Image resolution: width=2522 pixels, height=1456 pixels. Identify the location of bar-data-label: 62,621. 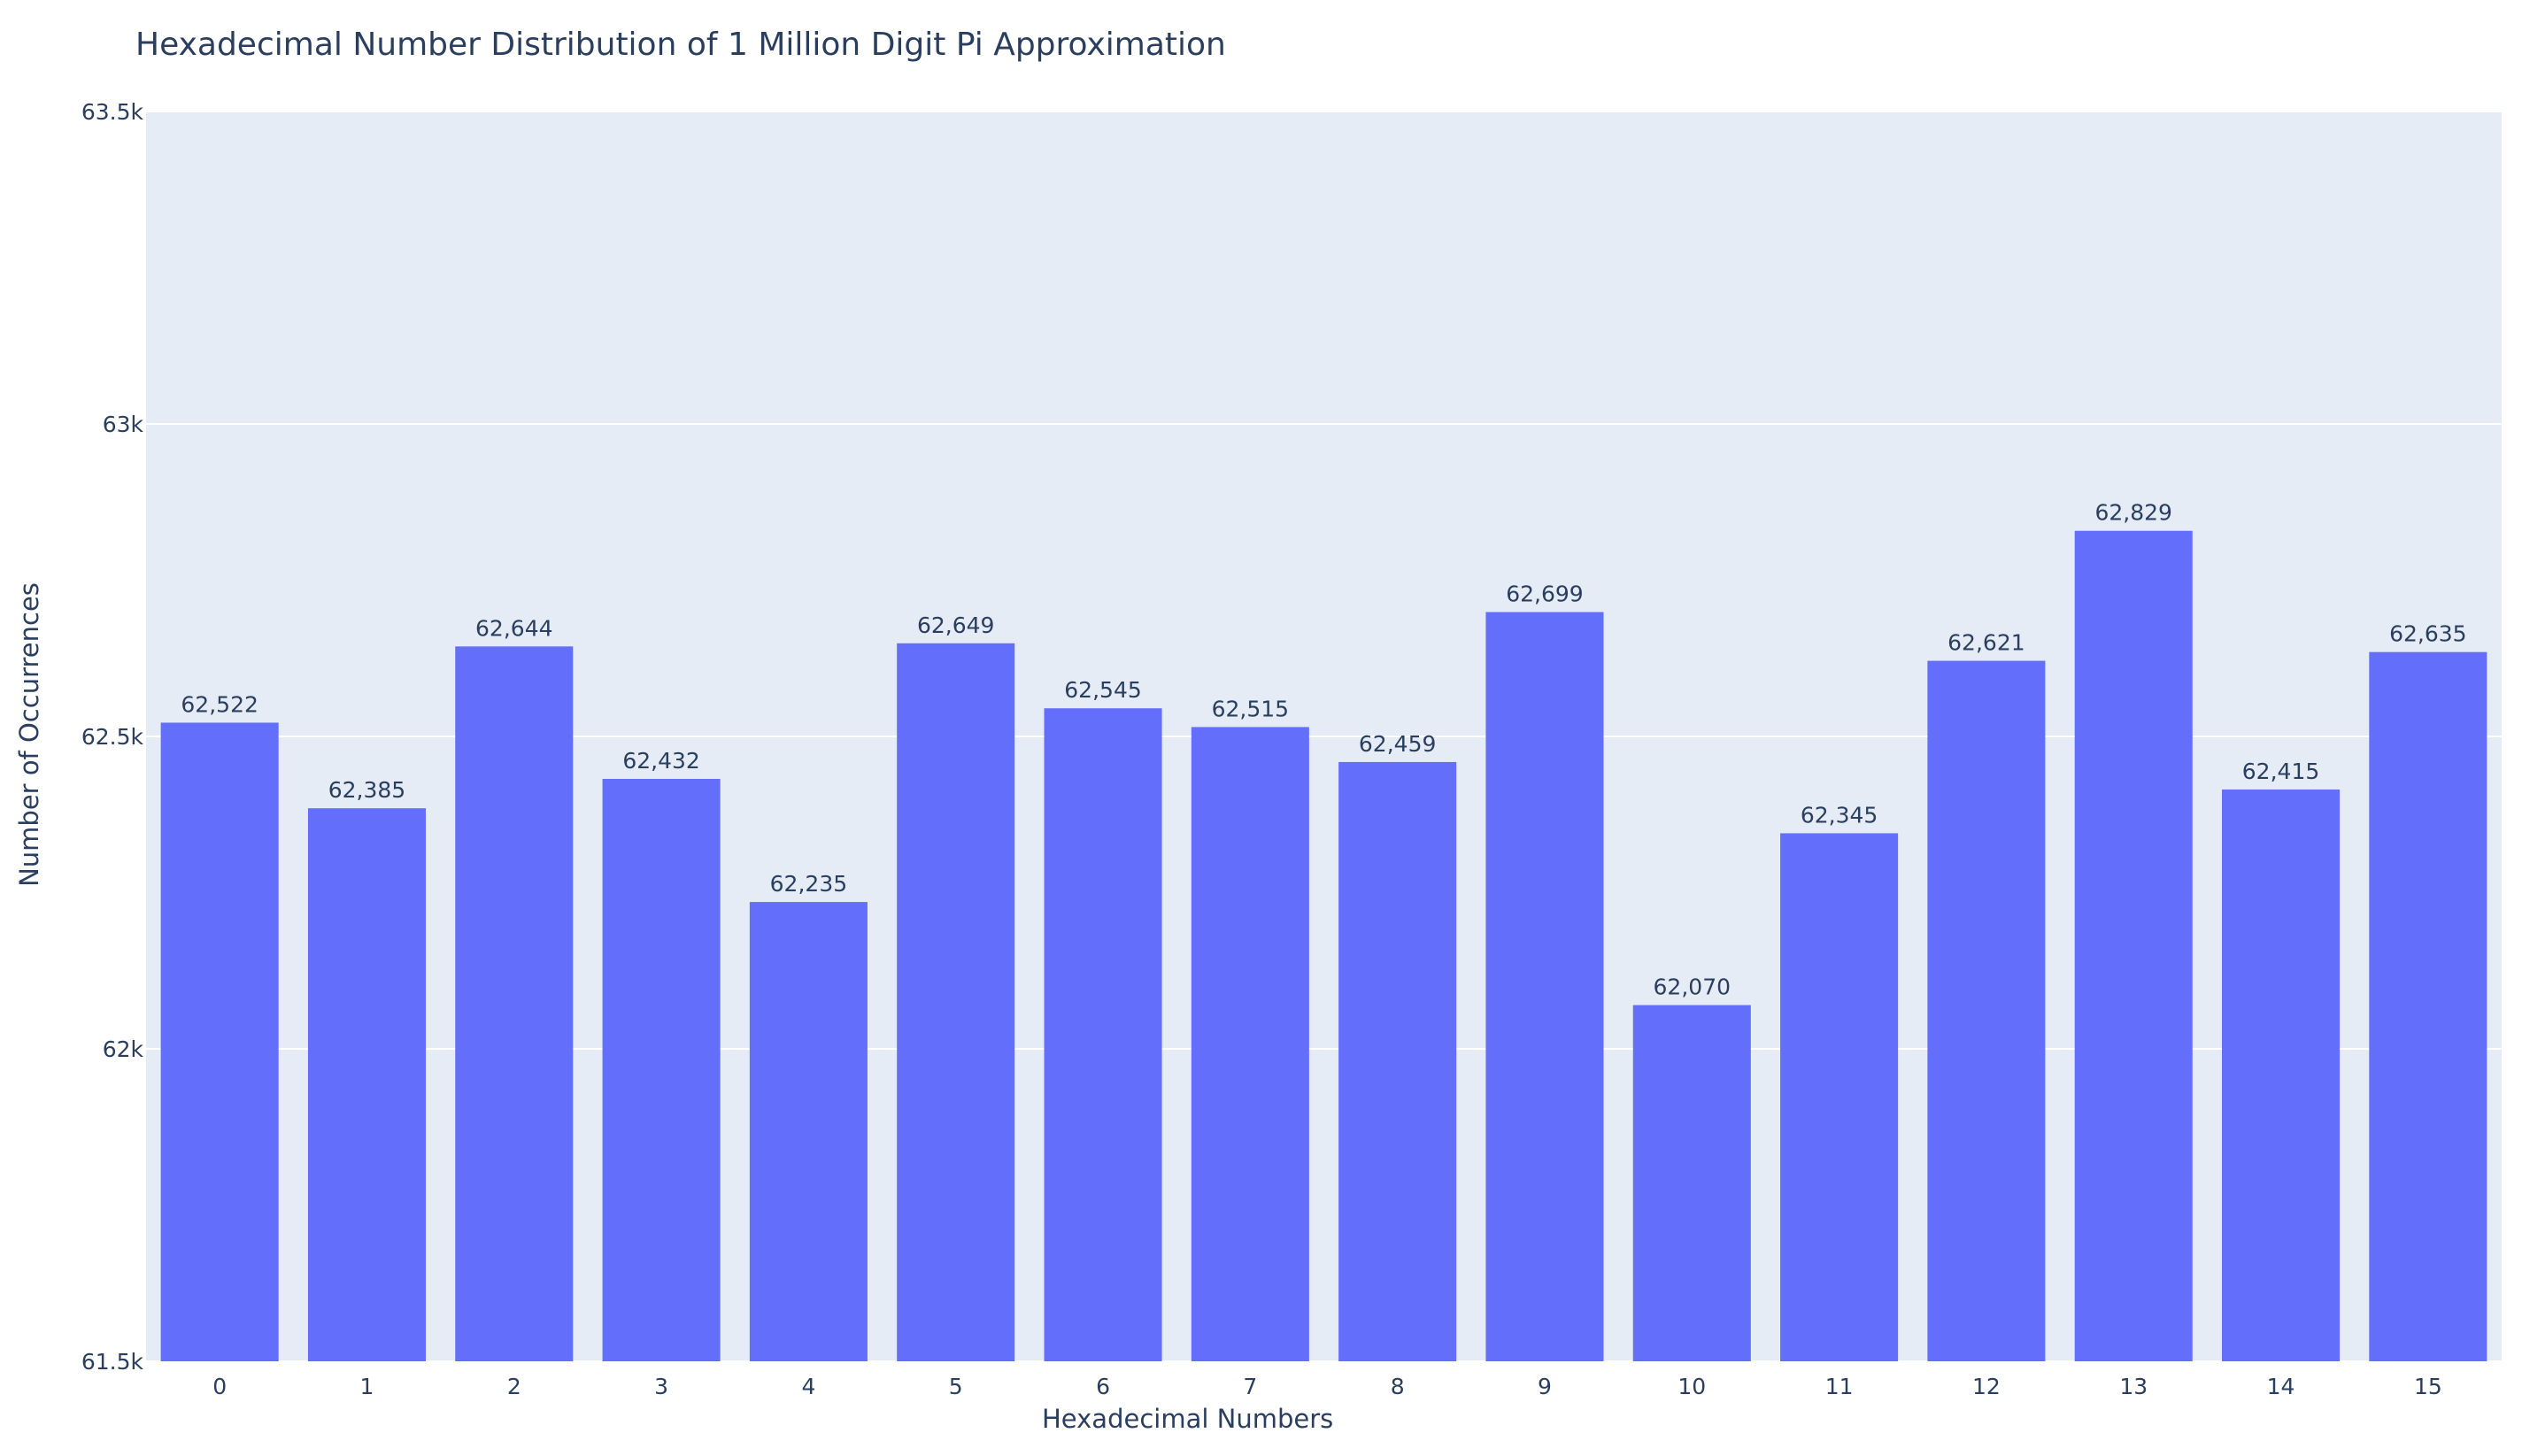
(1986, 643).